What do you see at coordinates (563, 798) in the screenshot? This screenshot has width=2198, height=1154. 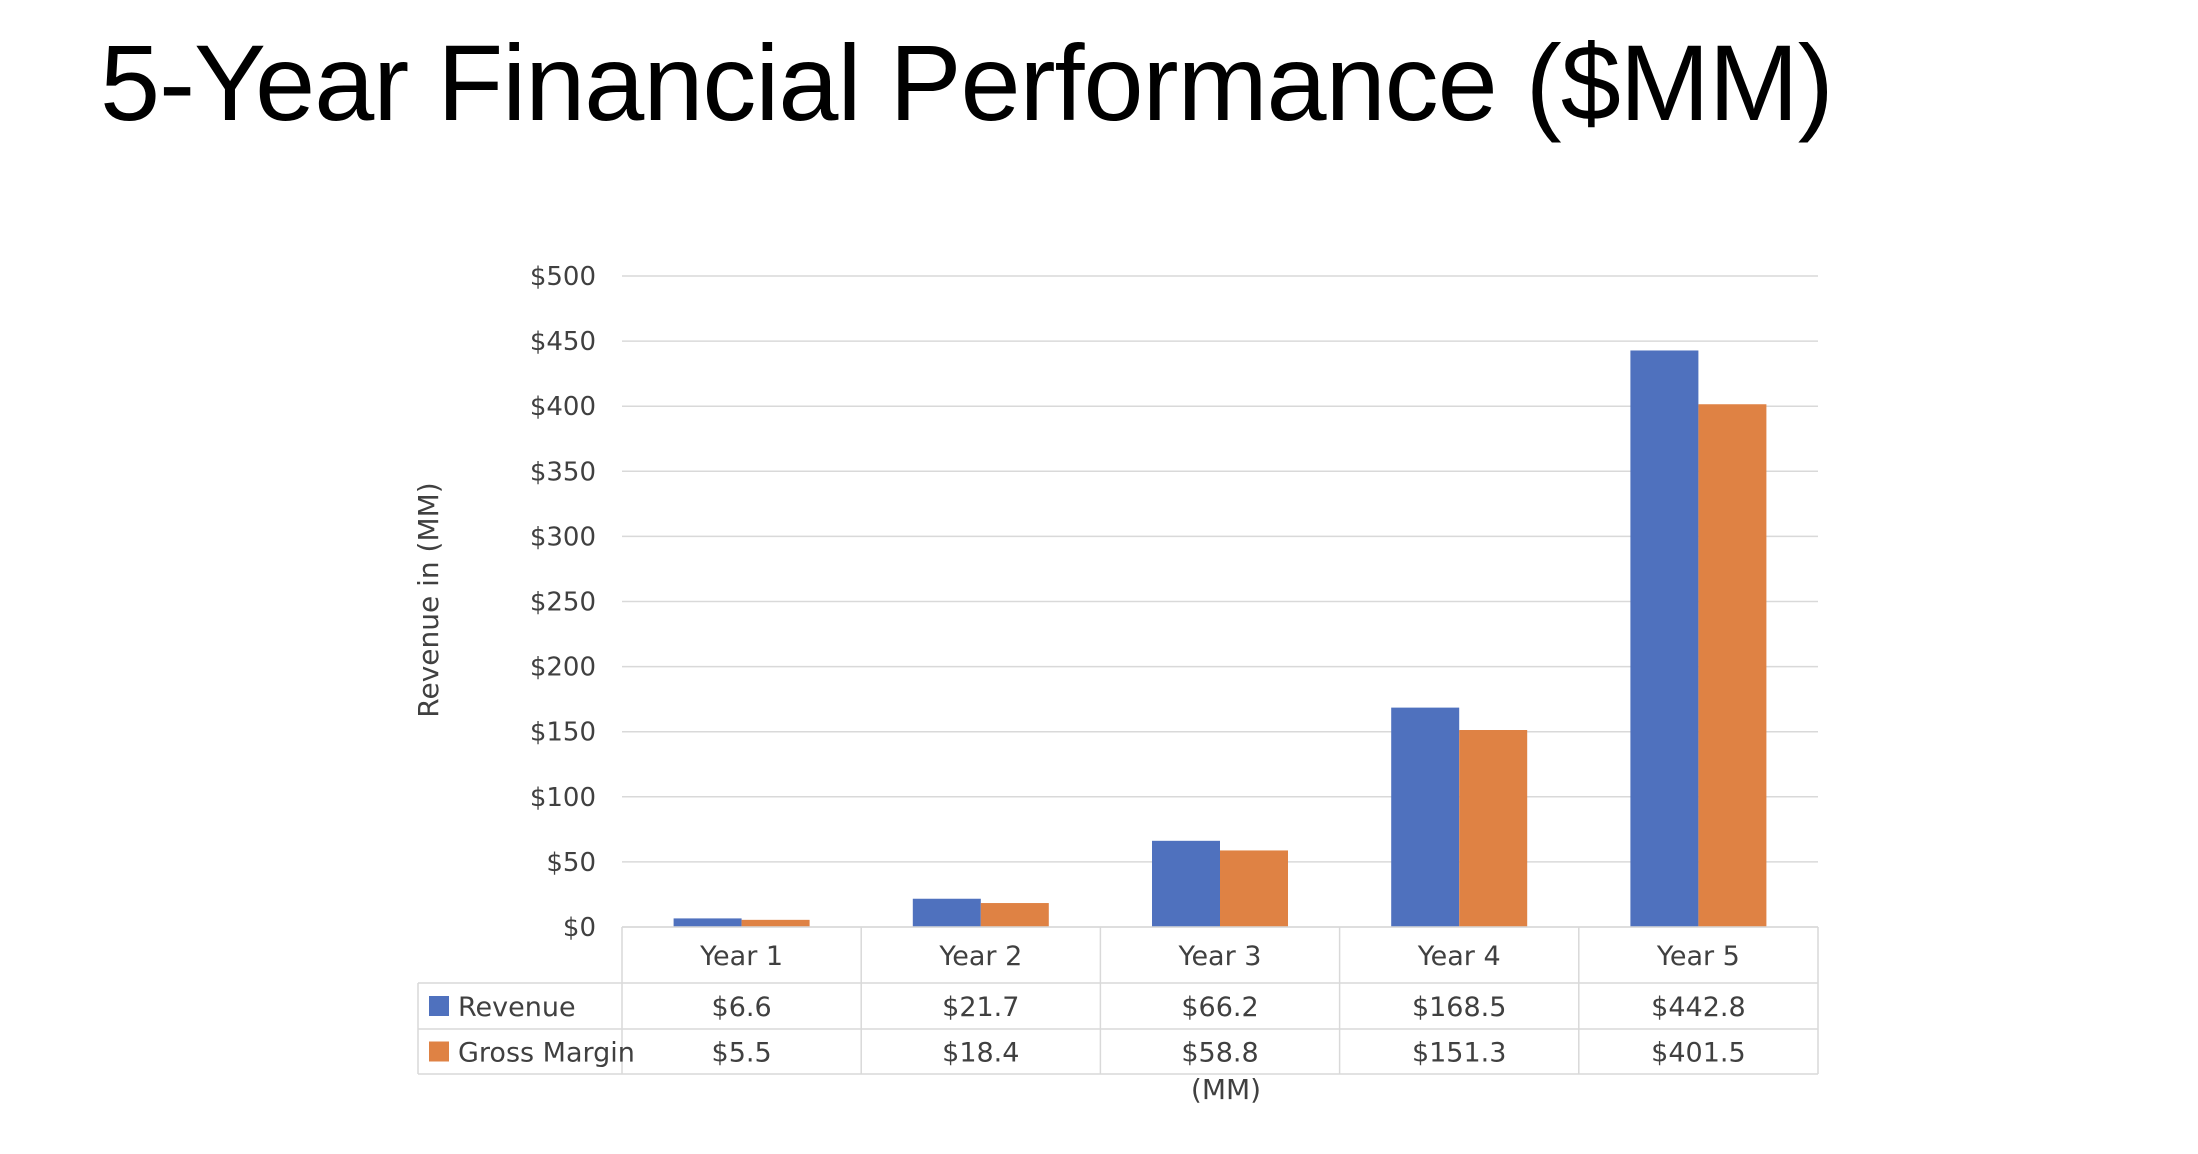 I see `y-tick-label: $100` at bounding box center [563, 798].